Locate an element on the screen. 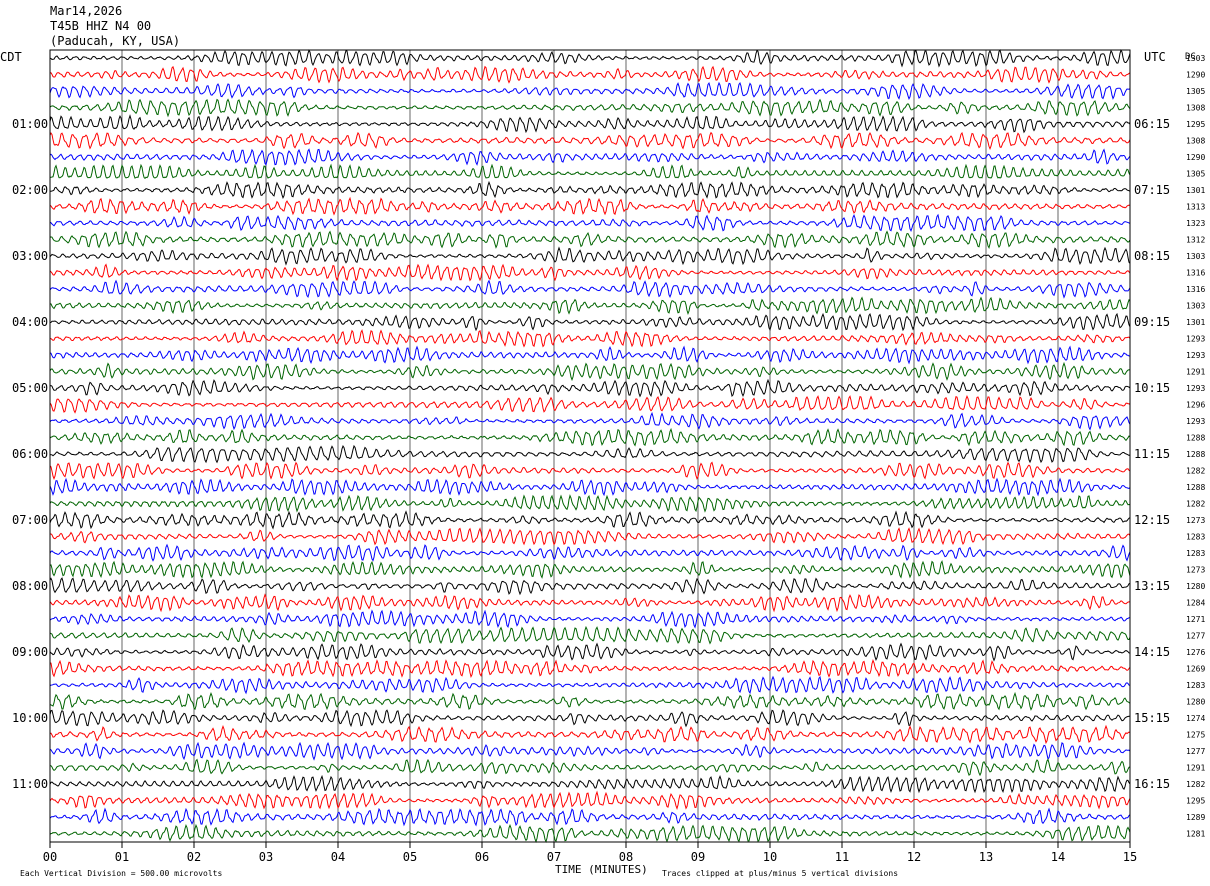 This screenshot has width=1210, height=886. dc-offset-value: 1281 is located at coordinates (1195, 834).